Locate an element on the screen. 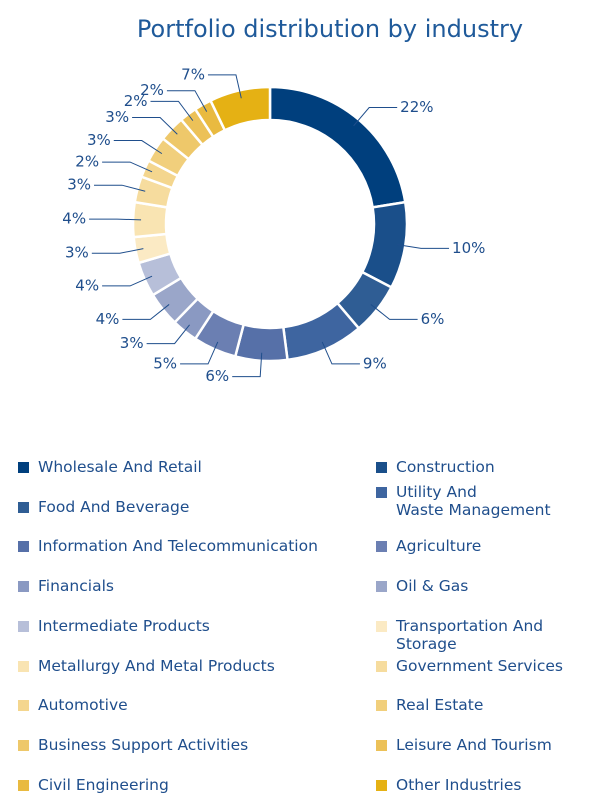 The image size is (605, 794). legend-label: Leisure And Tourism is located at coordinates (474, 744).